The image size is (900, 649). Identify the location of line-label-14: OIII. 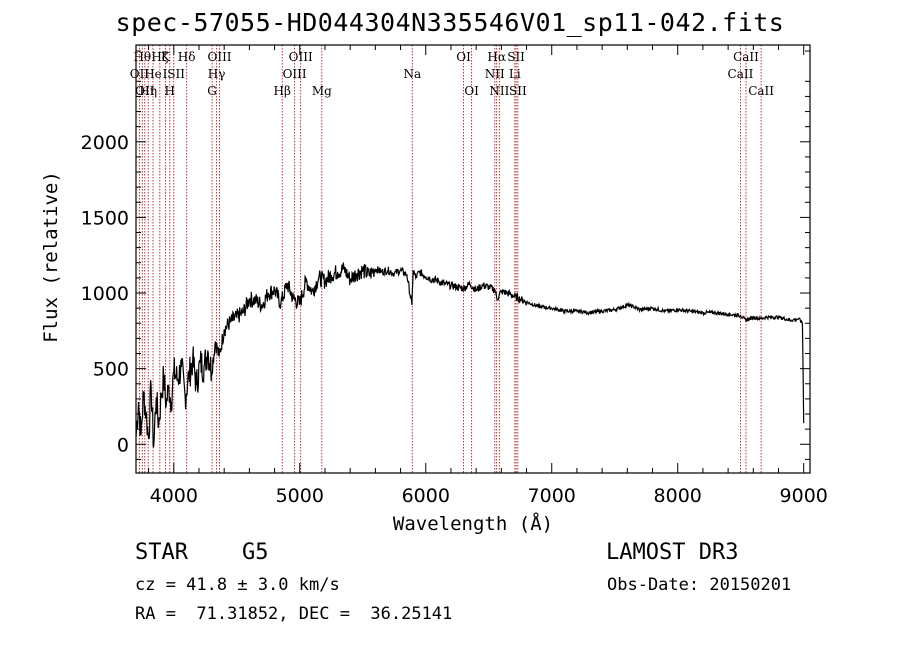
(295, 74).